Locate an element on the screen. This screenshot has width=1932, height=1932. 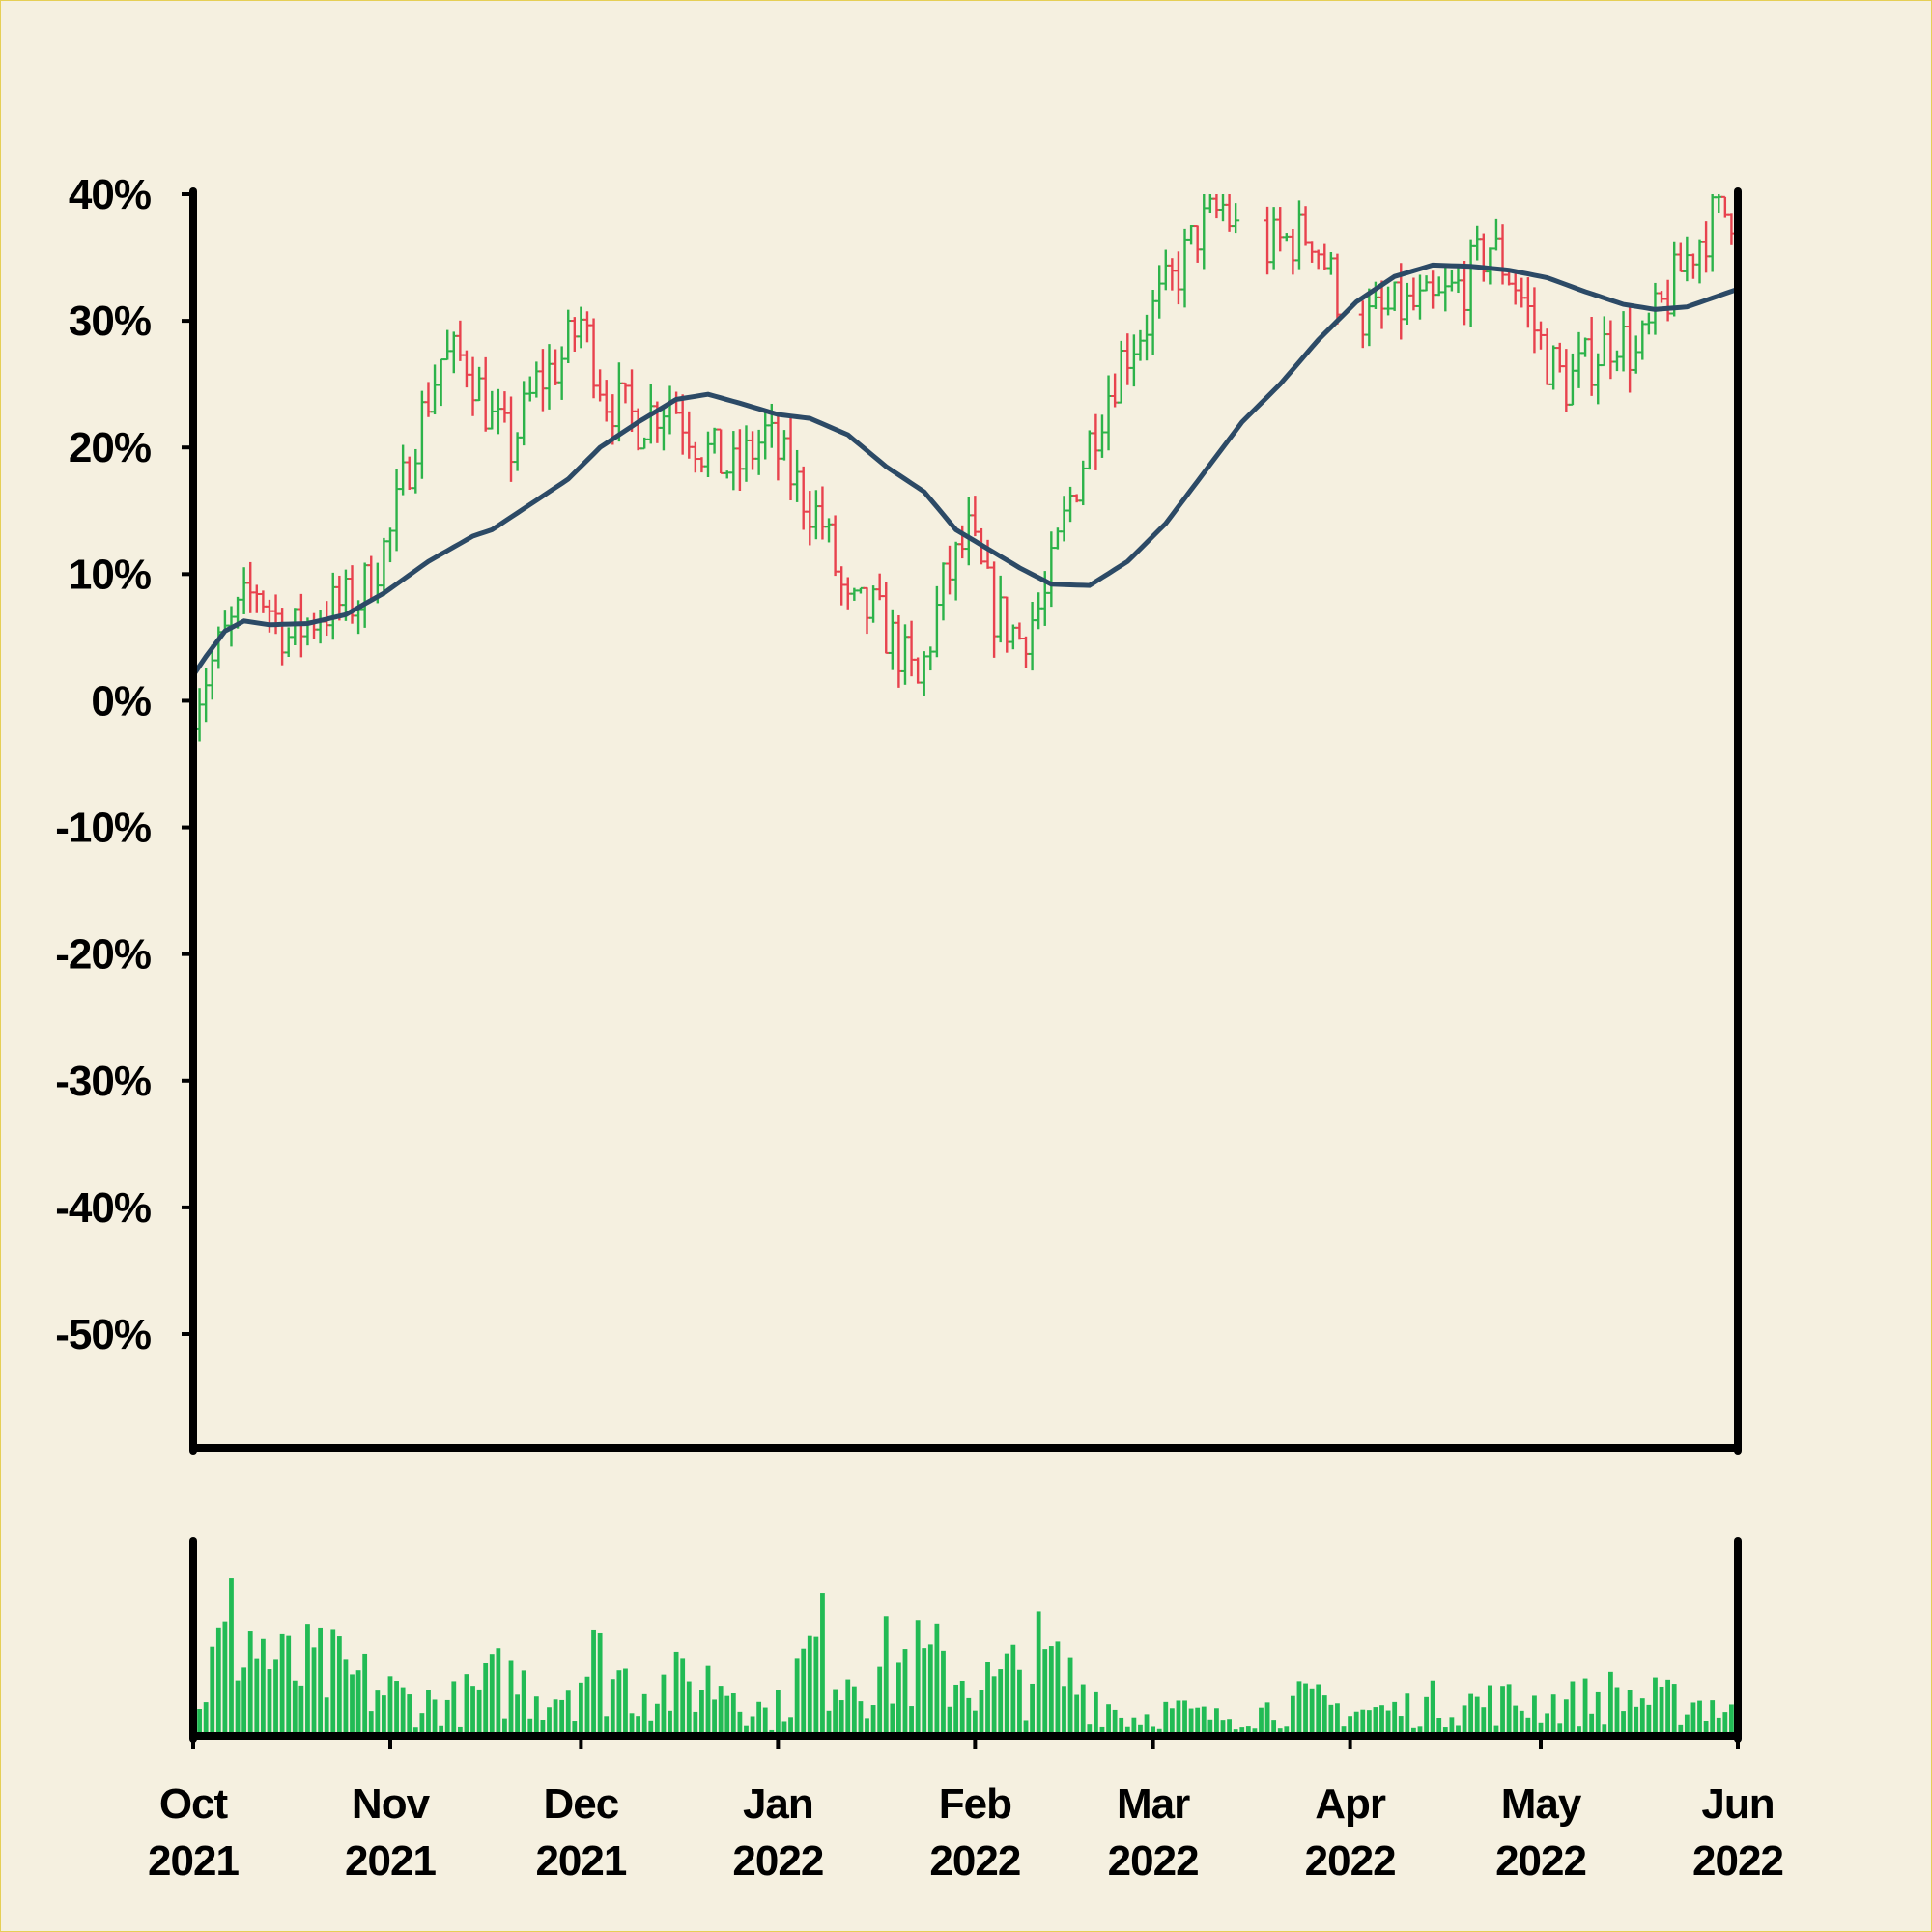
y-tick-label: -50% is located at coordinates (103, 1334).